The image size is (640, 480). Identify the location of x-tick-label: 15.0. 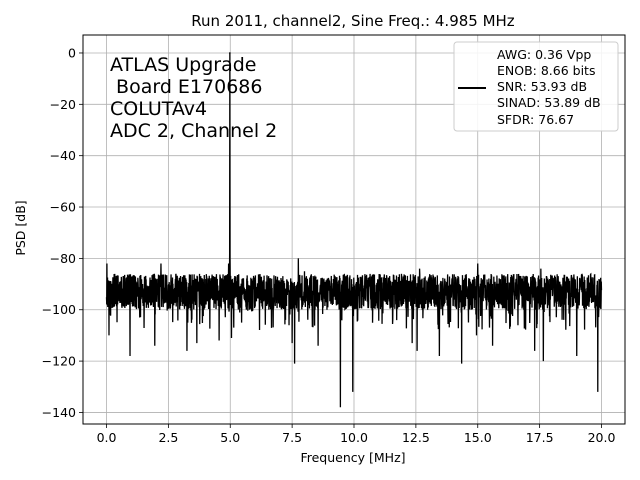
(478, 437).